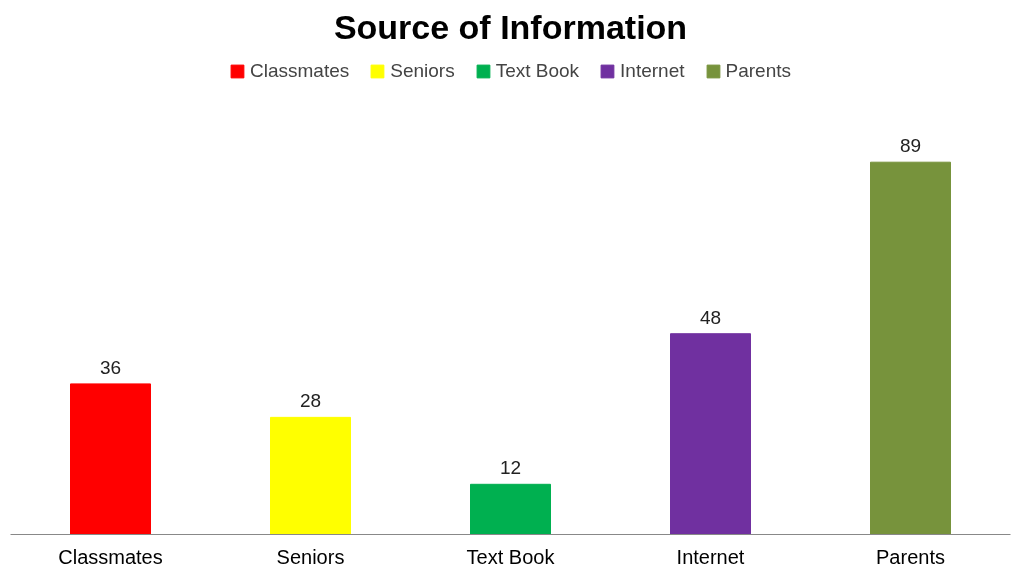  I want to click on legend-label: Text Book, so click(537, 71).